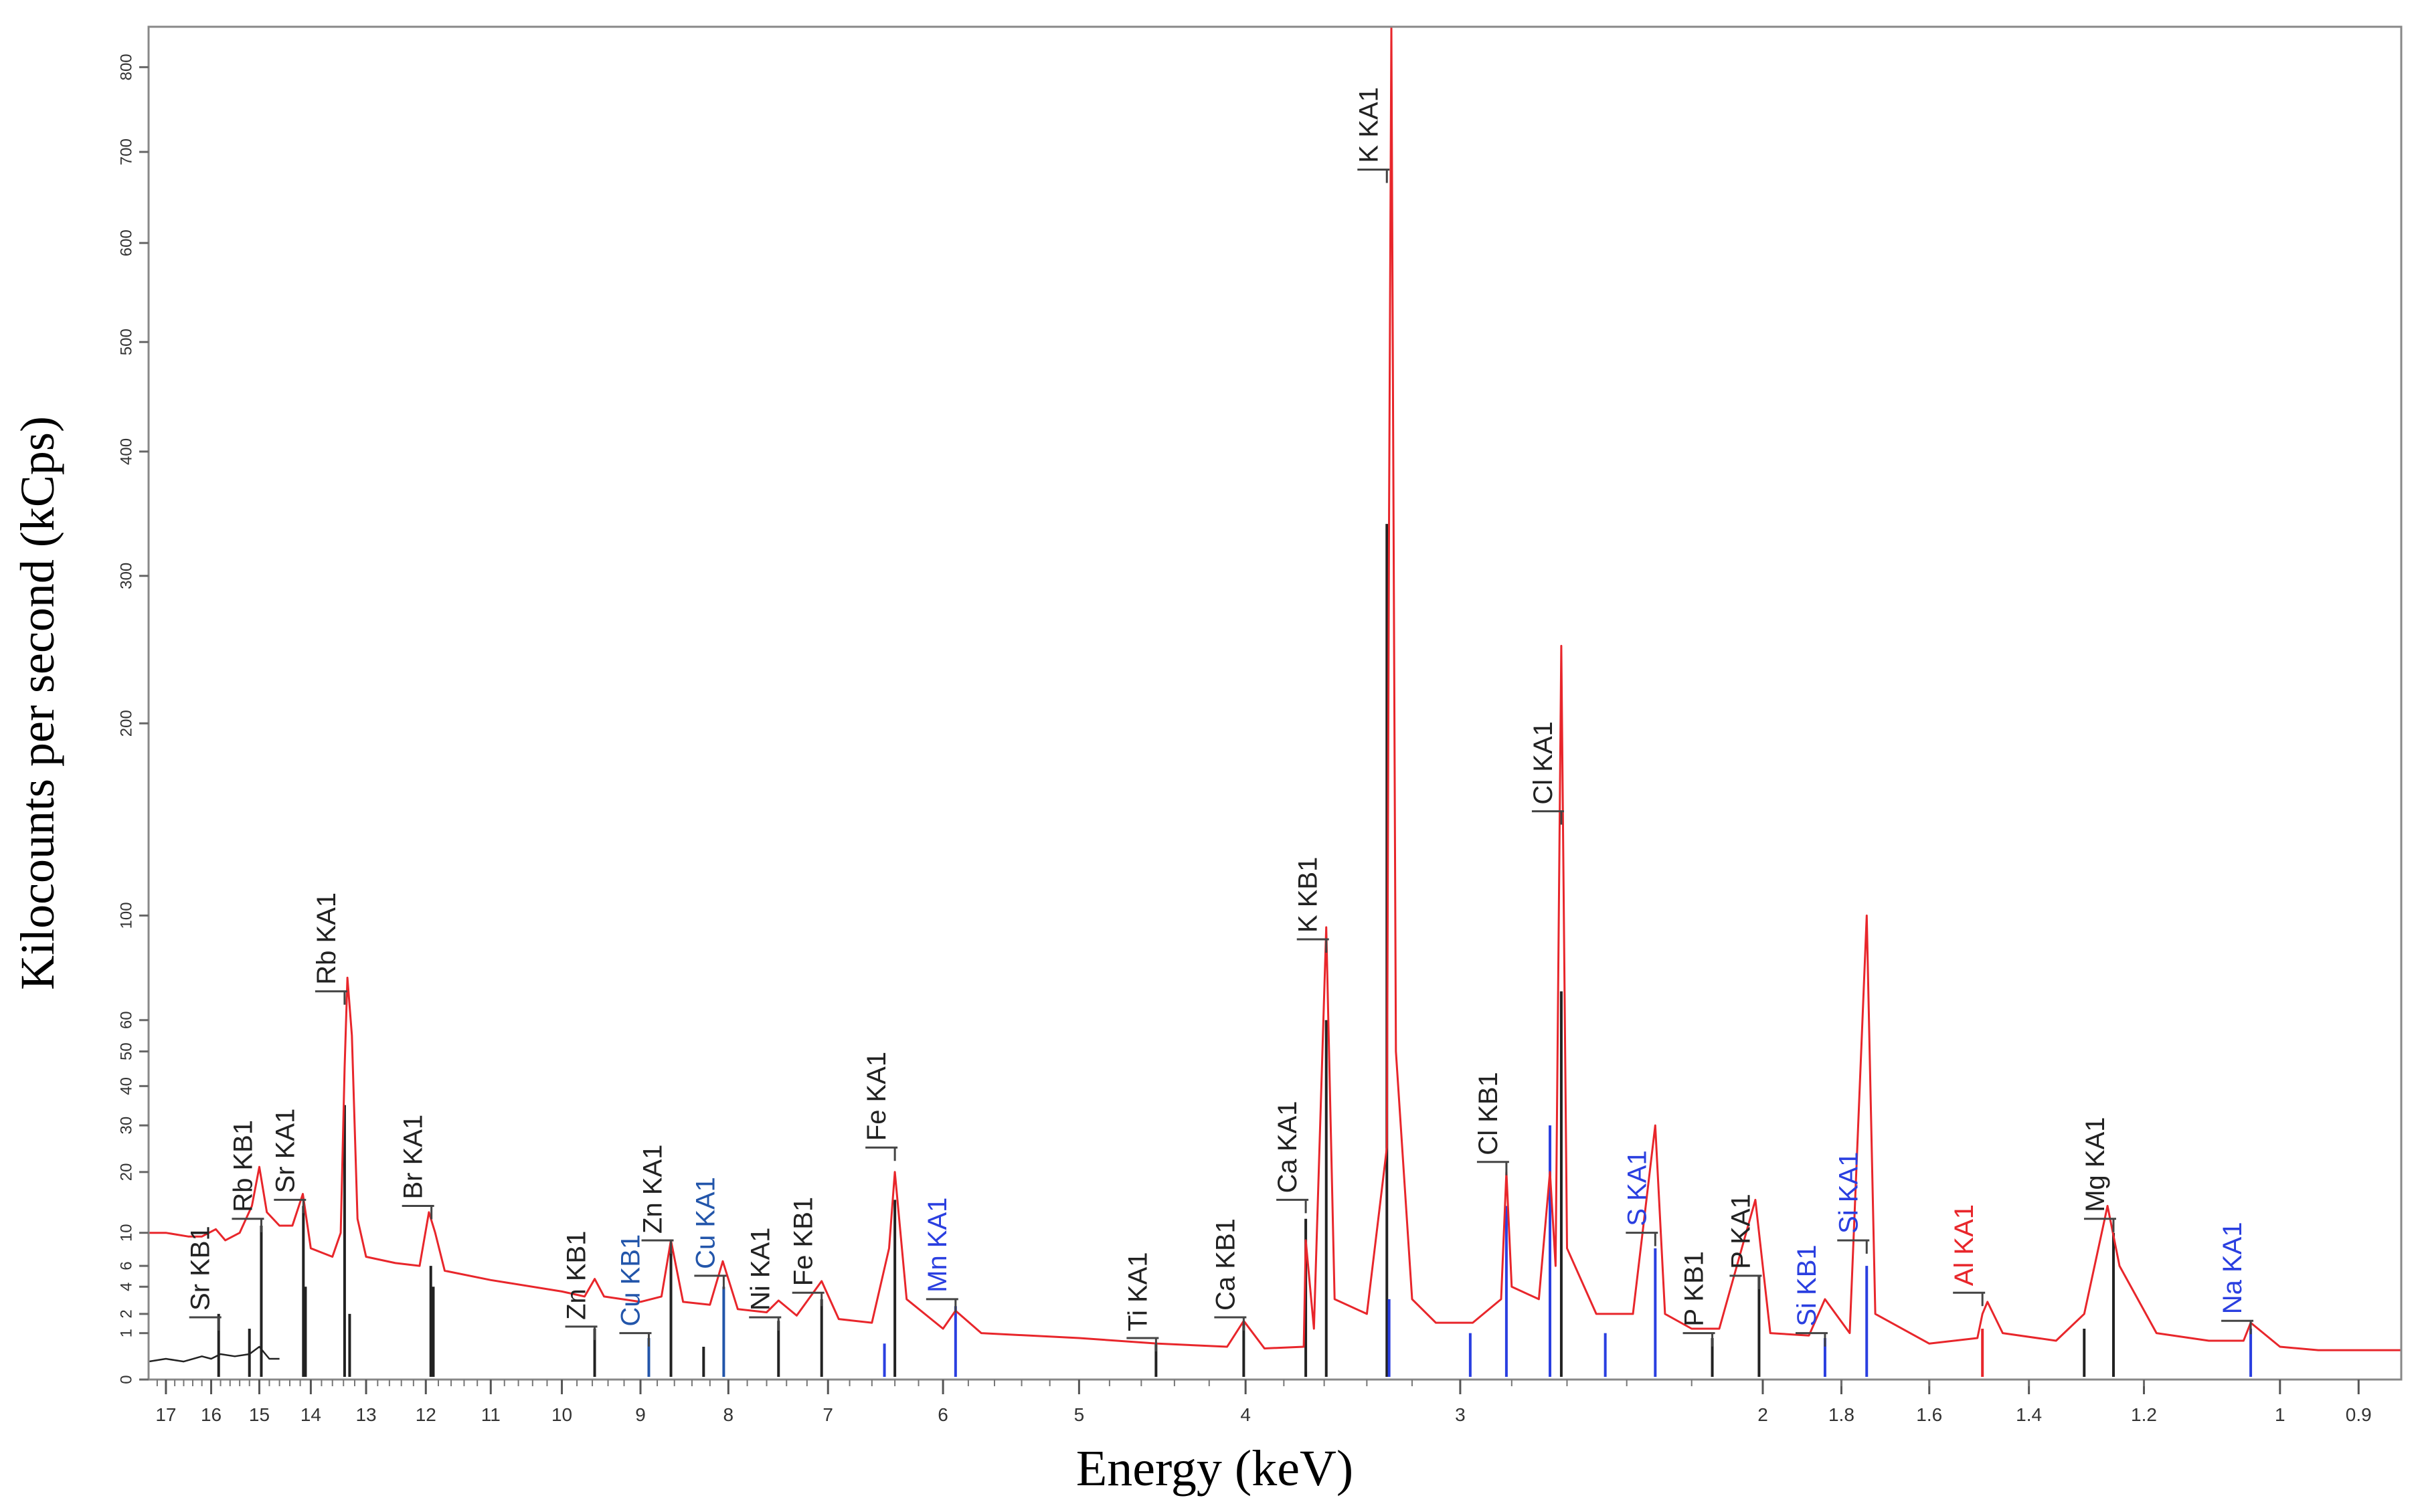  I want to click on peak-annotation: Al KA1, so click(1968, 1255).